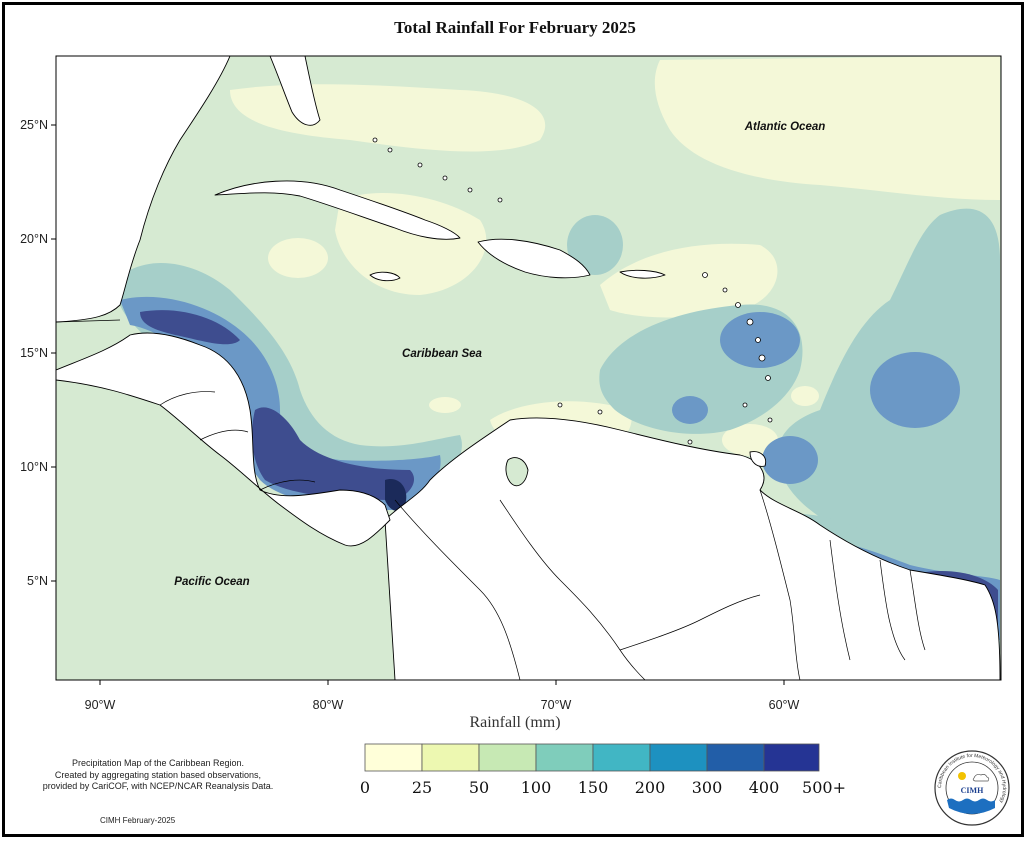 This screenshot has height=843, width=1030. Describe the element at coordinates (100, 705) in the screenshot. I see `lon-tick-label: 90°W` at that location.